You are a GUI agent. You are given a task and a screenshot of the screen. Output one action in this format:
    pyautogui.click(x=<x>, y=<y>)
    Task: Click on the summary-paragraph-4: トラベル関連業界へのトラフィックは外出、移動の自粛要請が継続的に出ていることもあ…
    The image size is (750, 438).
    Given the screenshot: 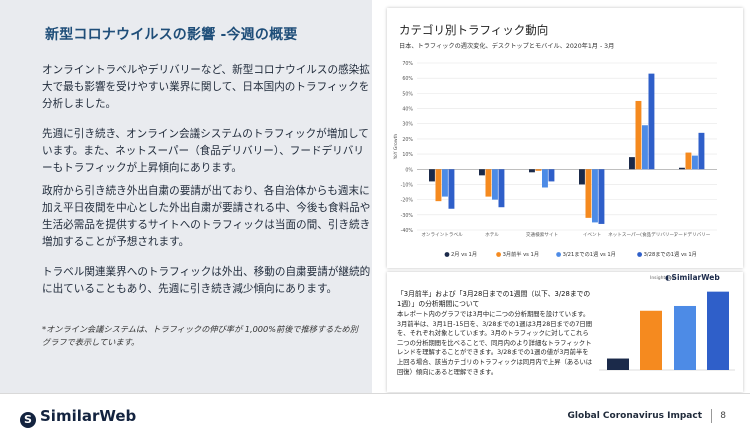 What is the action you would take?
    pyautogui.click(x=206, y=280)
    